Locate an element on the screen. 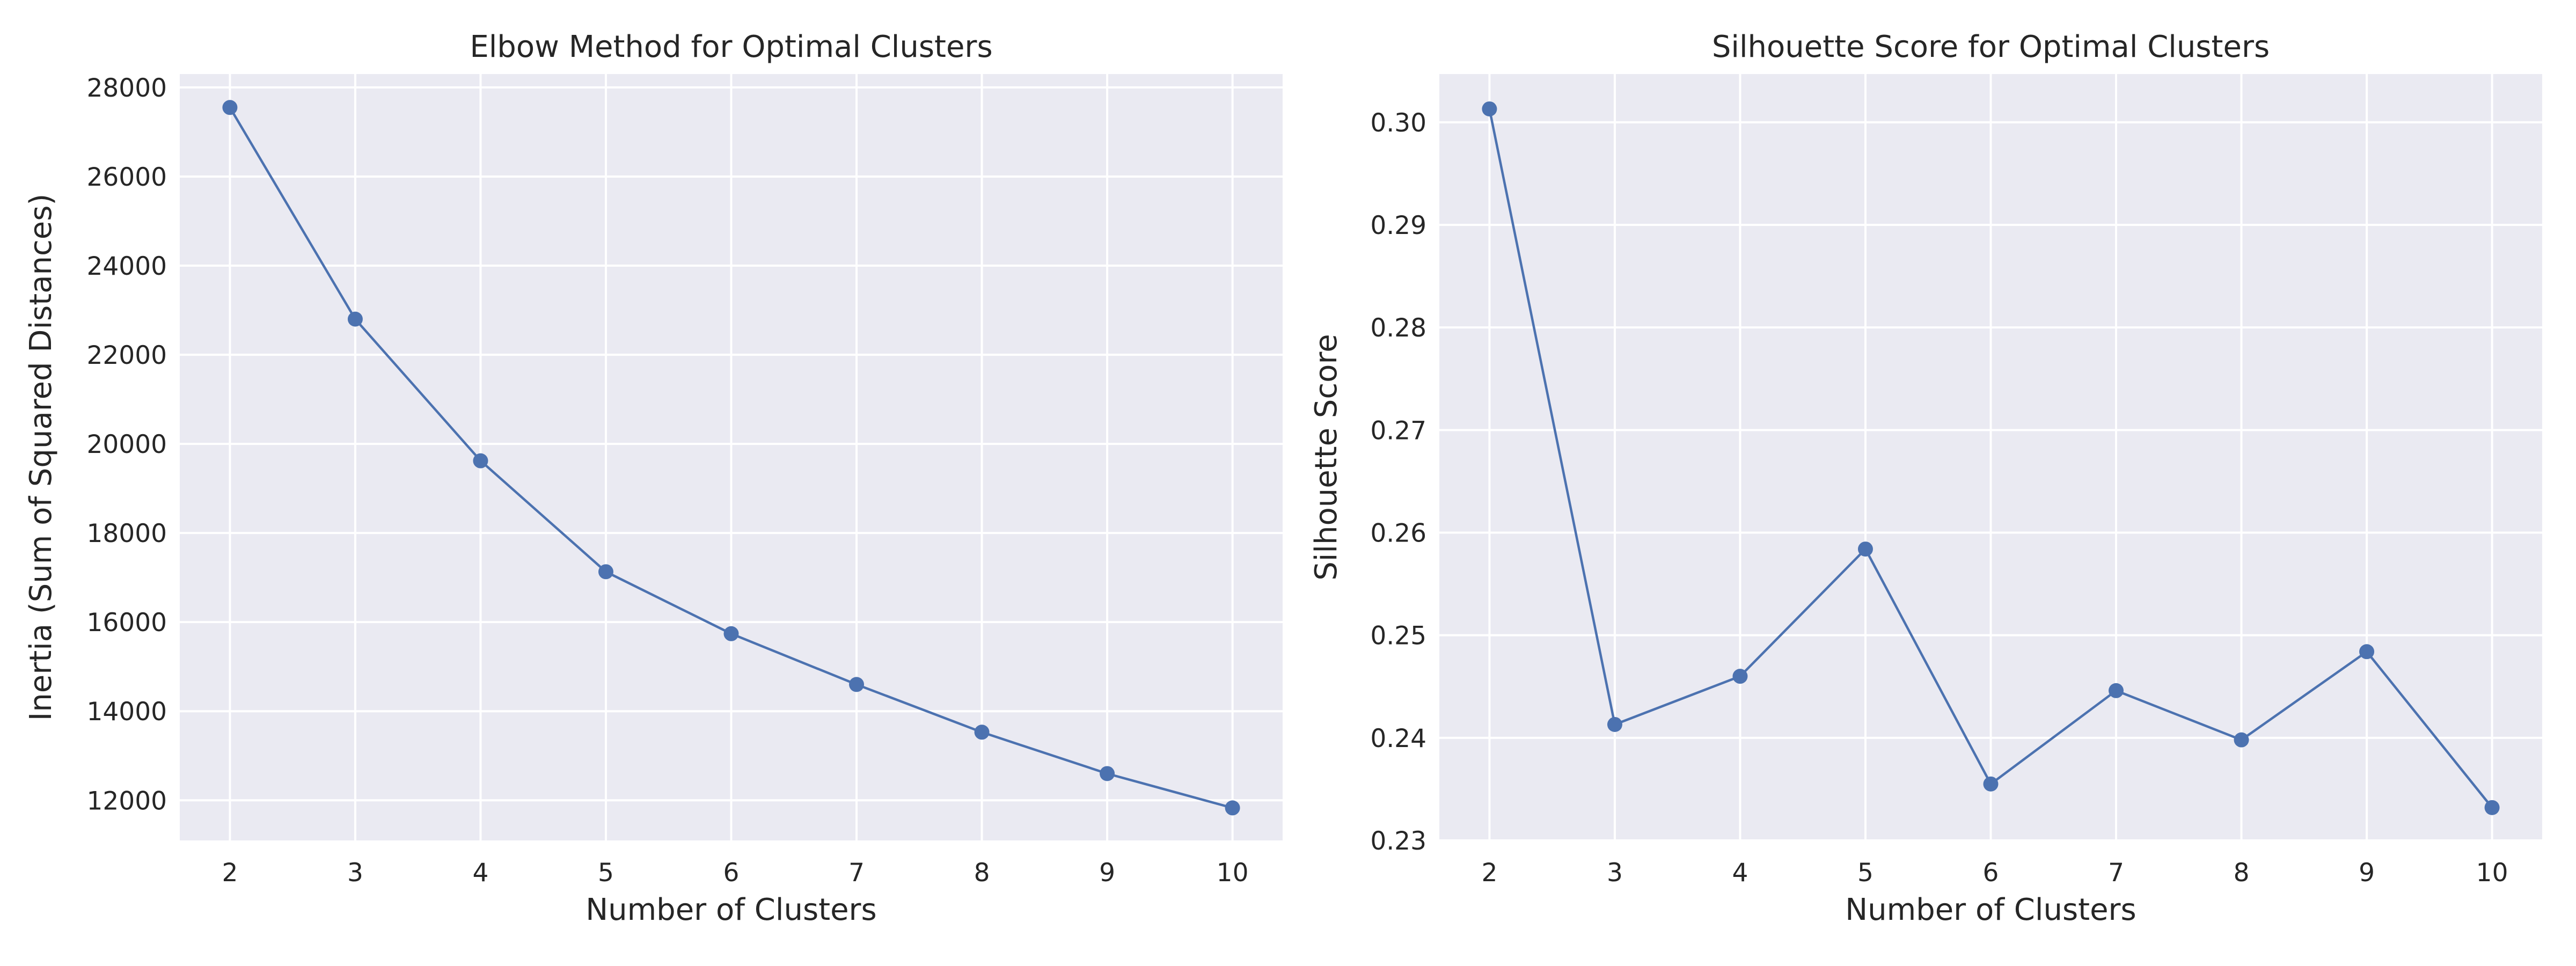 The image size is (2576, 966). chart-title: Elbow Method for Optimal Clusters is located at coordinates (731, 47).